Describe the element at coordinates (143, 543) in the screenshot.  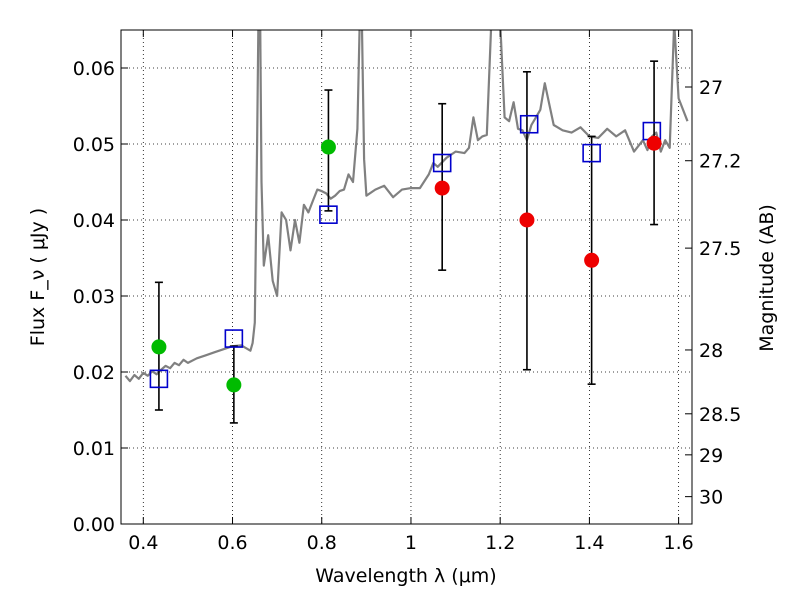
I see `x-tick-label: 0.4` at that location.